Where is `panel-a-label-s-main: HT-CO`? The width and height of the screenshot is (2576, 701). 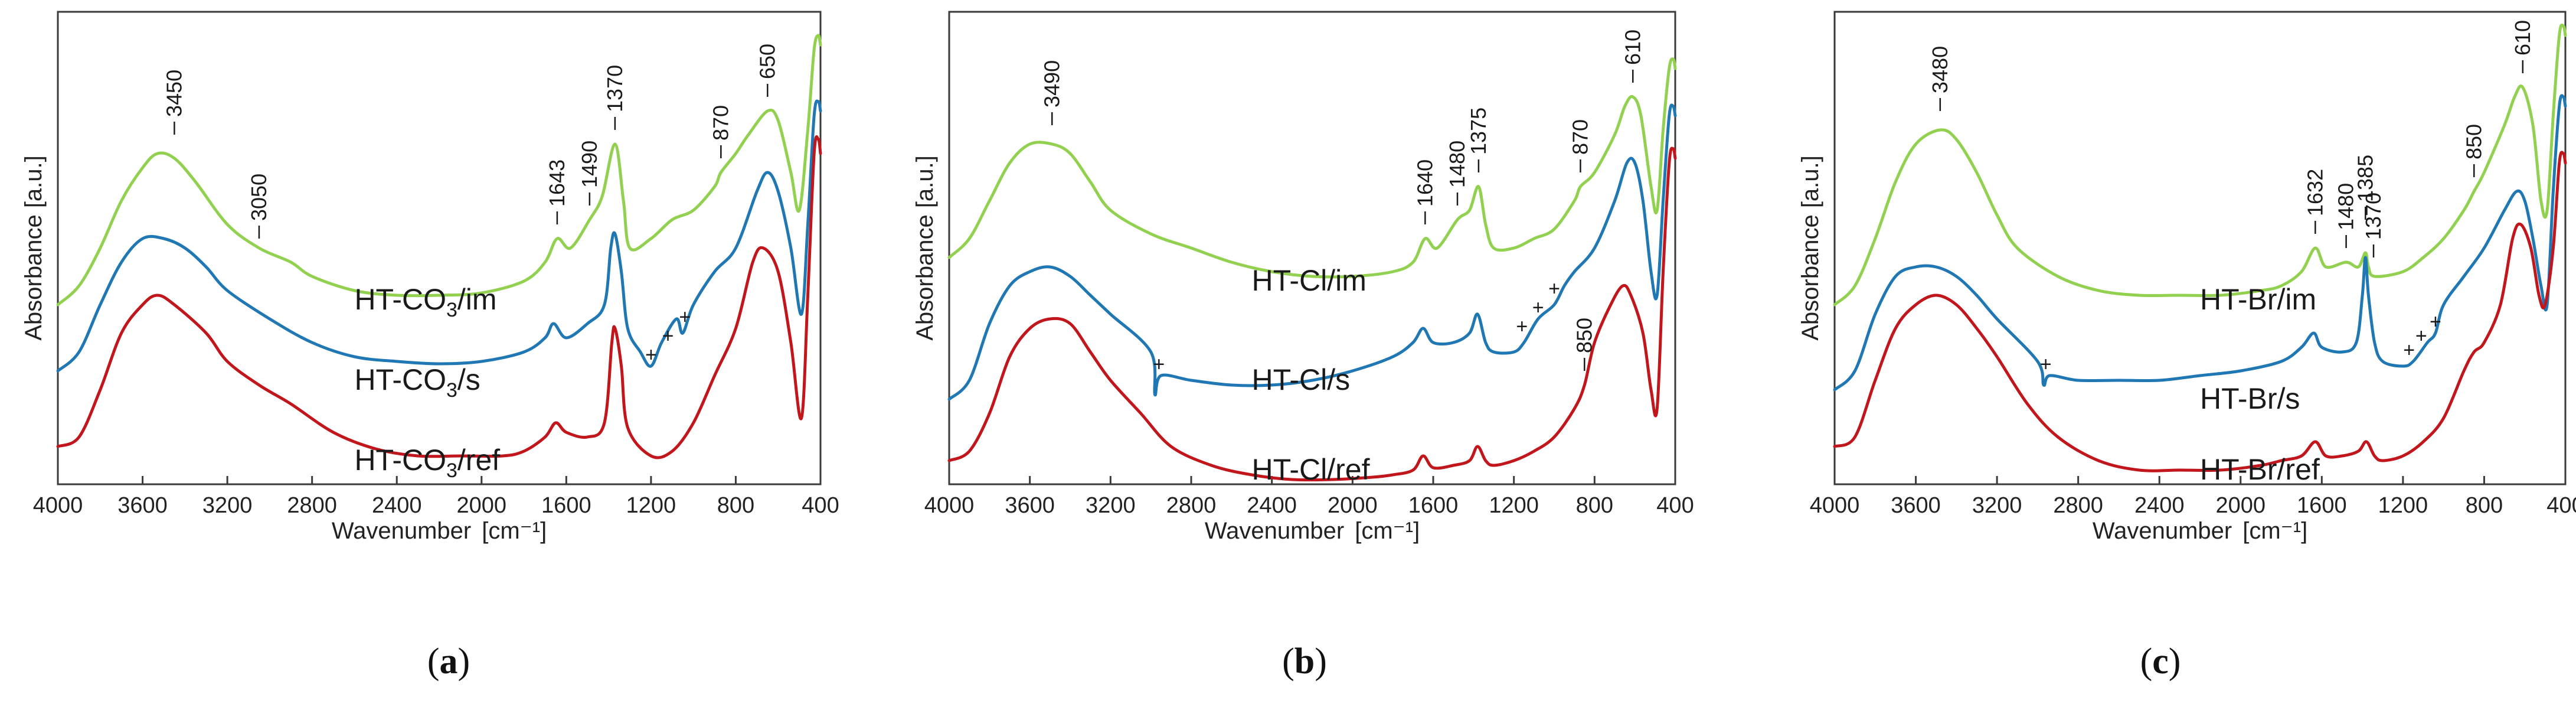
panel-a-label-s-main: HT-CO is located at coordinates (400, 379).